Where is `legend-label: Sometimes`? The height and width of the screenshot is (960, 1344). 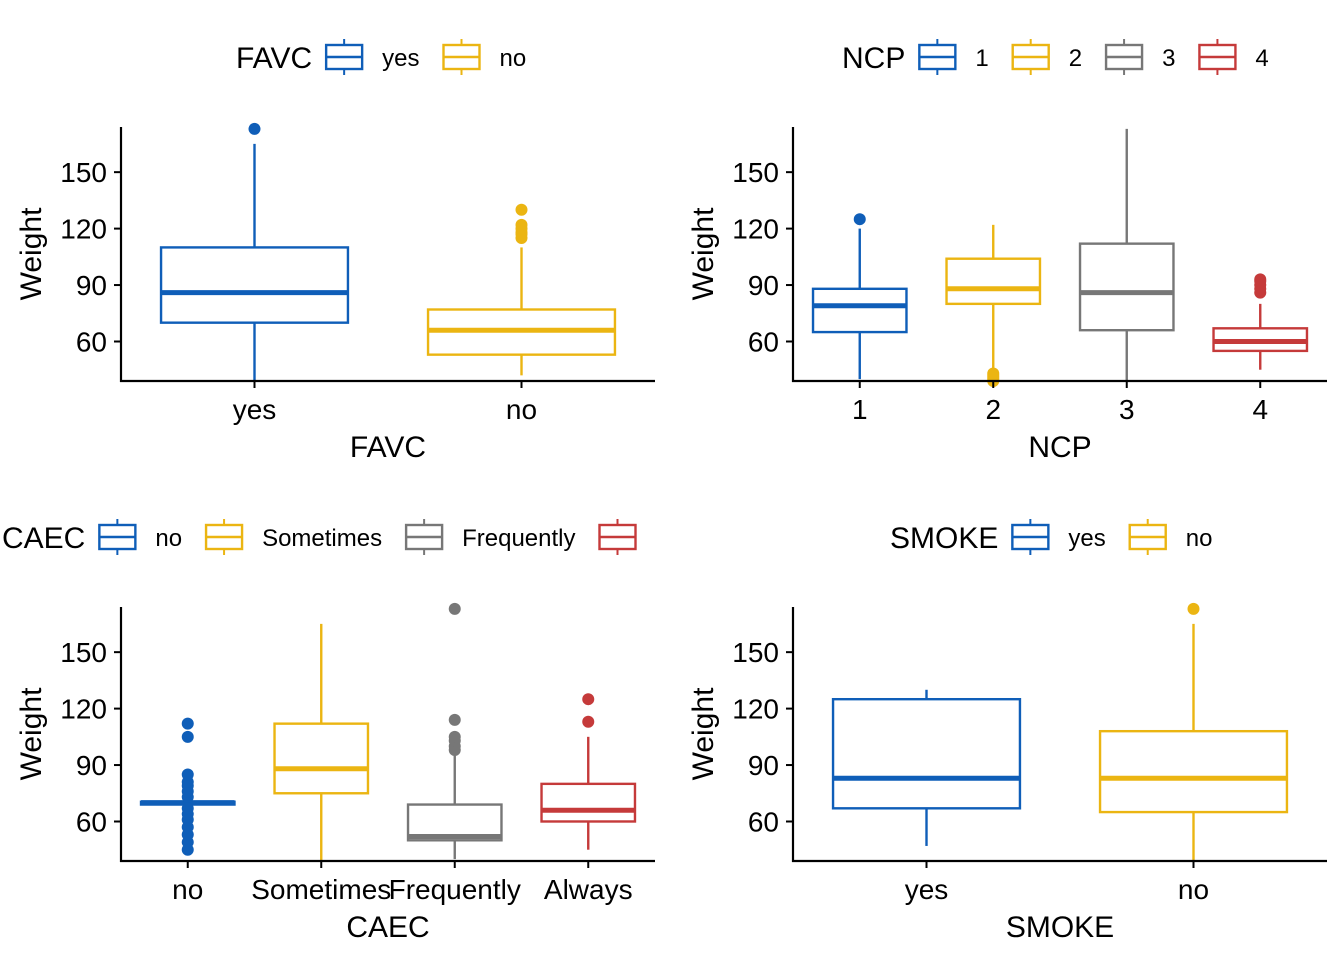
legend-label: Sometimes is located at coordinates (322, 538).